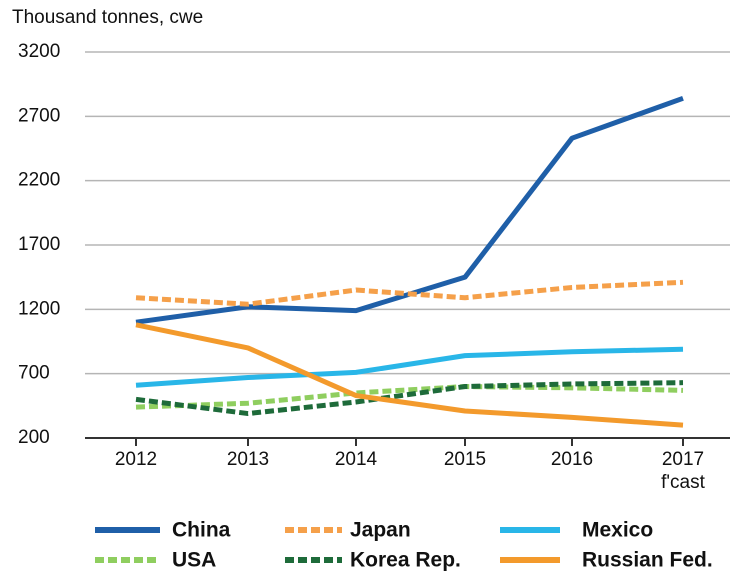 This screenshot has width=742, height=574. I want to click on y-tick-label: 2200, so click(39, 180).